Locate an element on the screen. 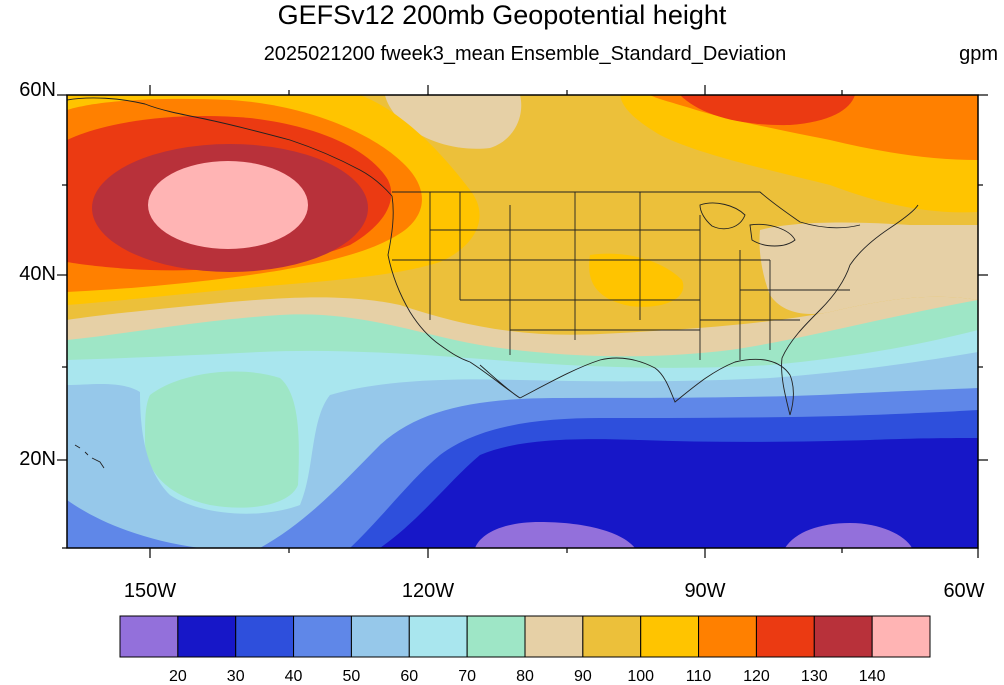  lon-label-60w: 60W is located at coordinates (964, 591).